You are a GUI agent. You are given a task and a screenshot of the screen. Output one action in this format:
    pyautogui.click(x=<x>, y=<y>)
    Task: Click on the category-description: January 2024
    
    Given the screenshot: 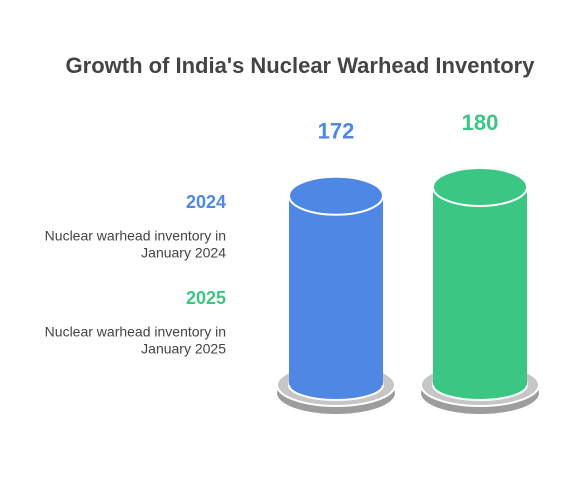 What is the action you would take?
    pyautogui.click(x=183, y=253)
    